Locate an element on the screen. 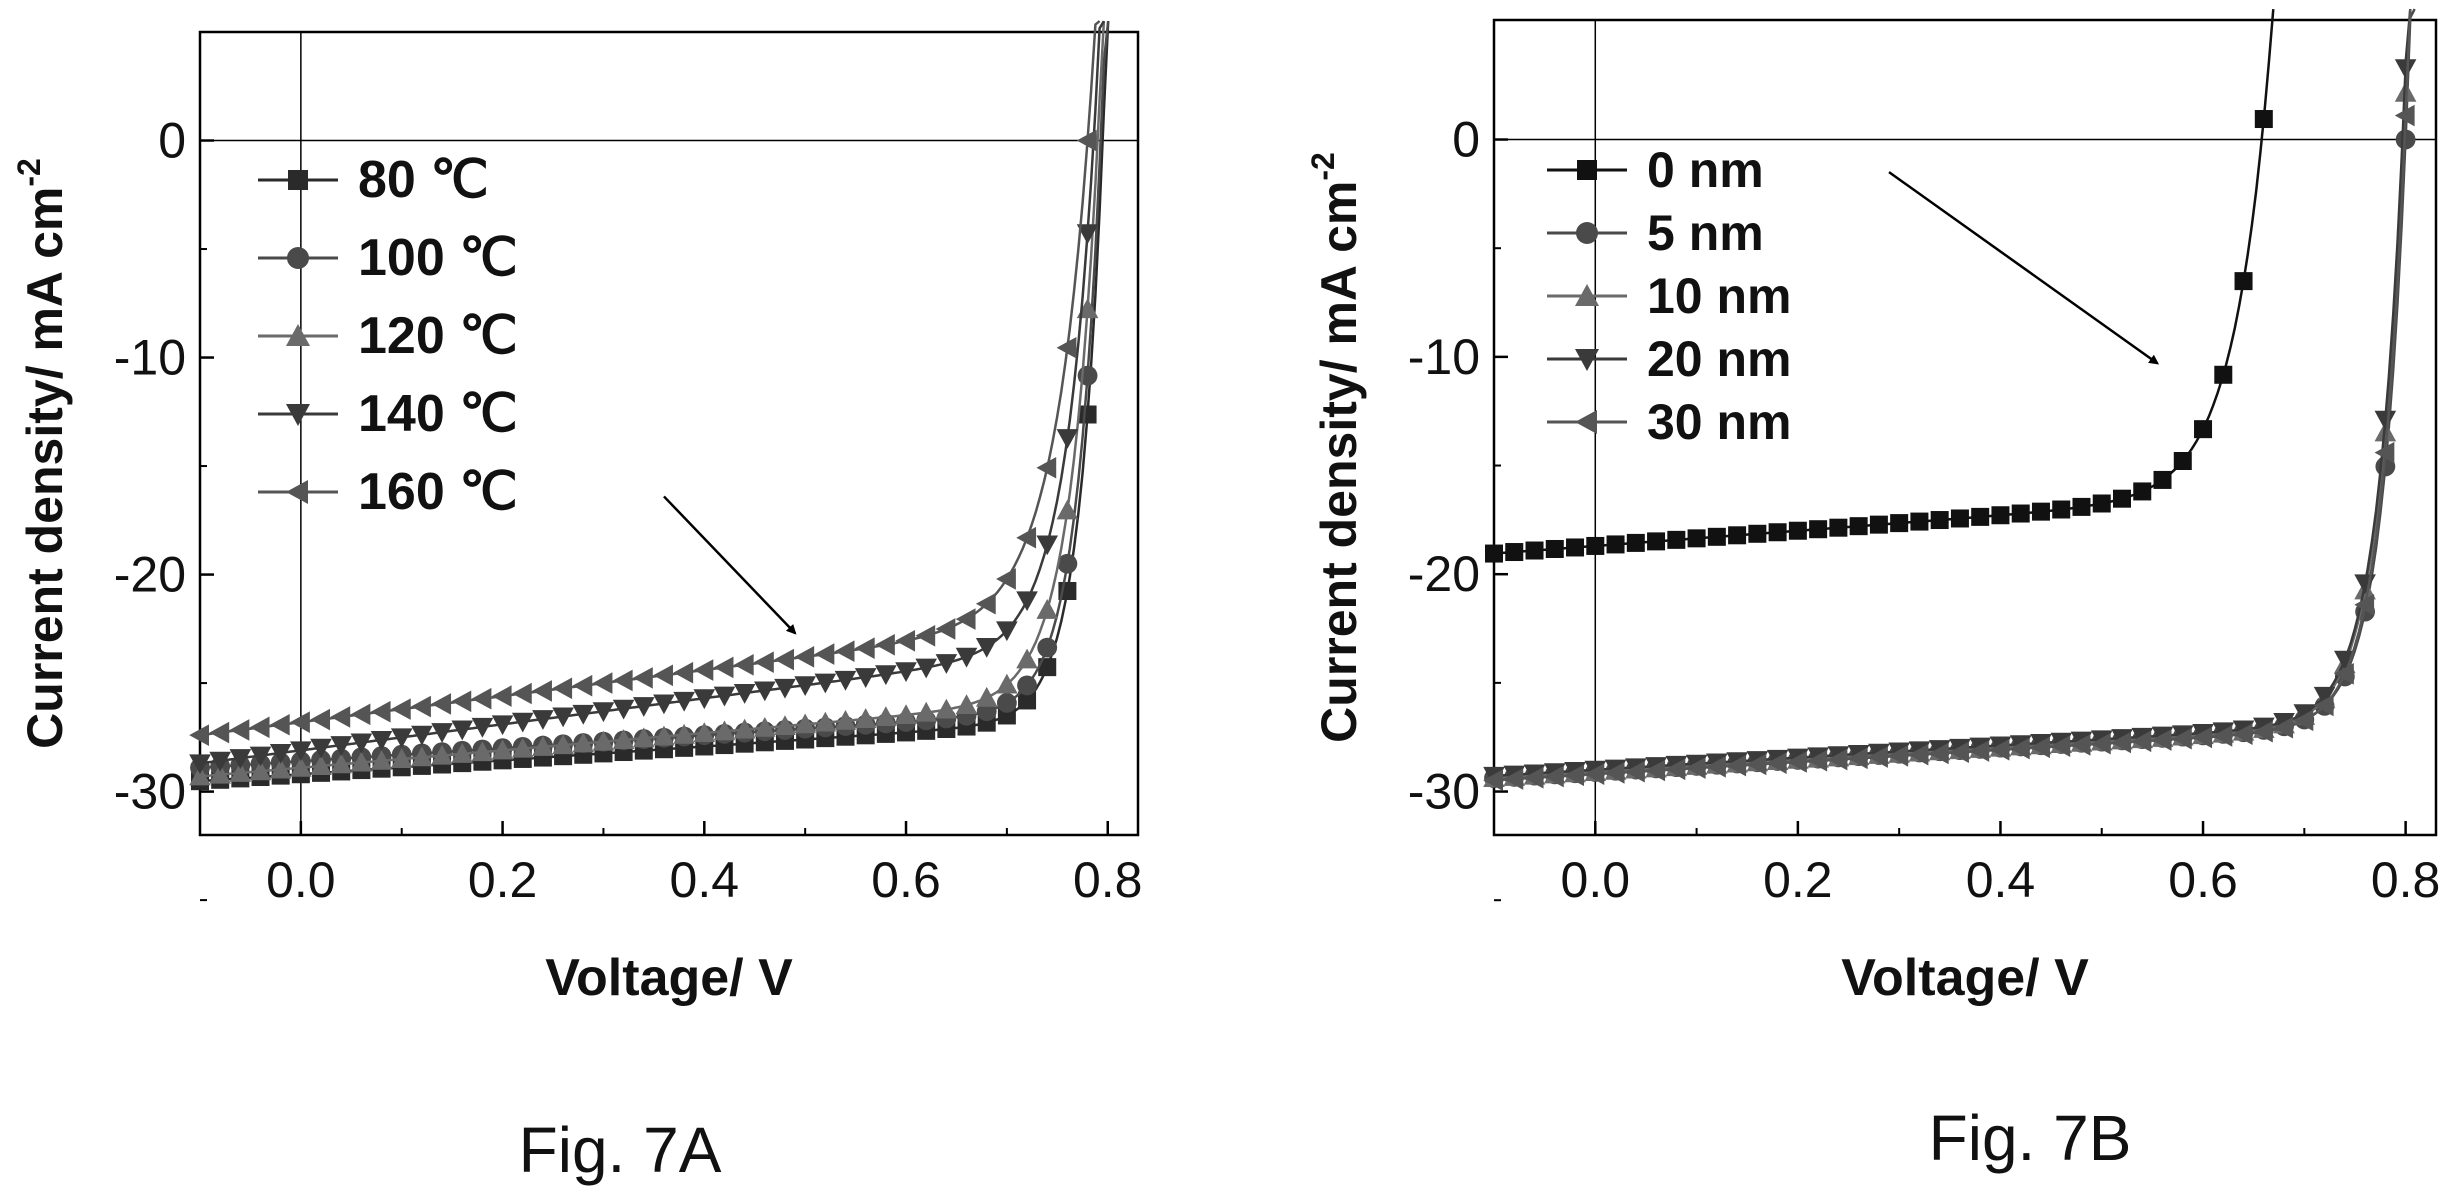  y-tick-label: -30 is located at coordinates (1444, 792).